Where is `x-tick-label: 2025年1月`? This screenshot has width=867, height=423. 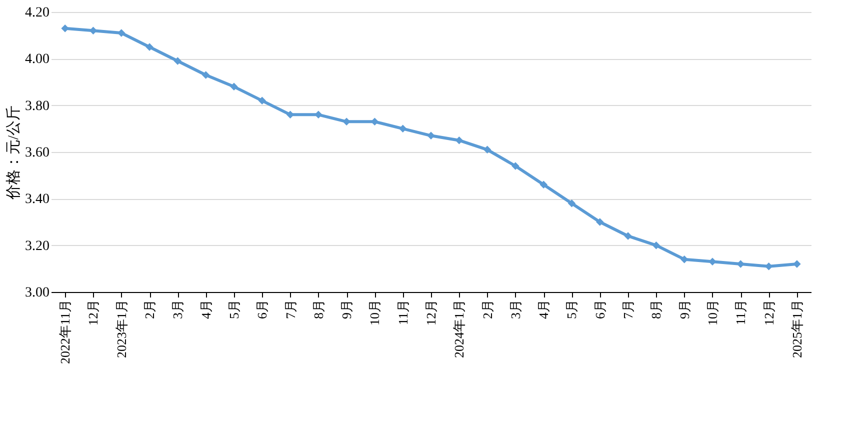
x-tick-label: 2025年1月 is located at coordinates (796, 329).